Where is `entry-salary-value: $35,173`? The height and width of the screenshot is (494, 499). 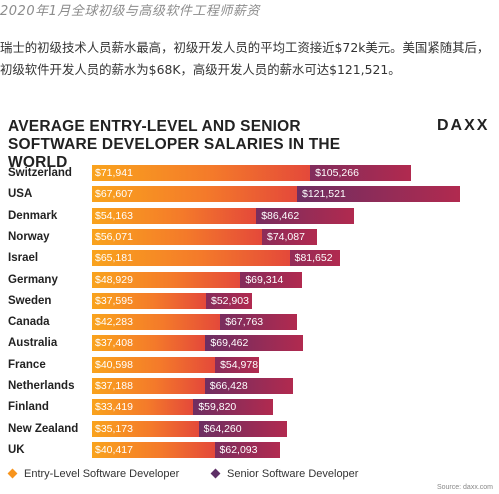
entry-salary-value: $35,173 is located at coordinates (114, 428).